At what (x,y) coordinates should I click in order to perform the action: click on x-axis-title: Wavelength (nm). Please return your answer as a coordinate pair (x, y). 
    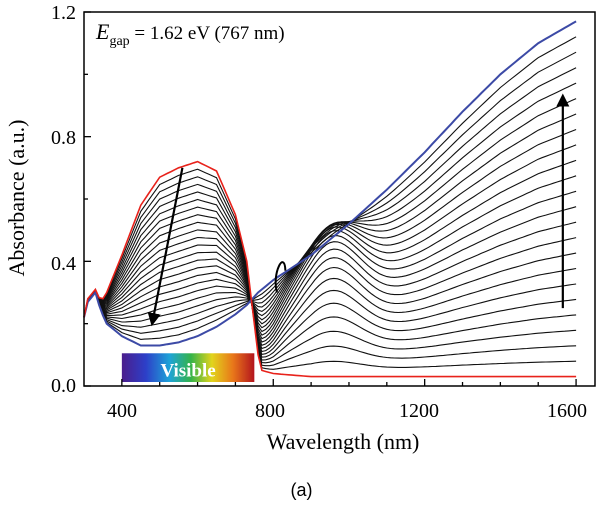
    Looking at the image, I should click on (343, 441).